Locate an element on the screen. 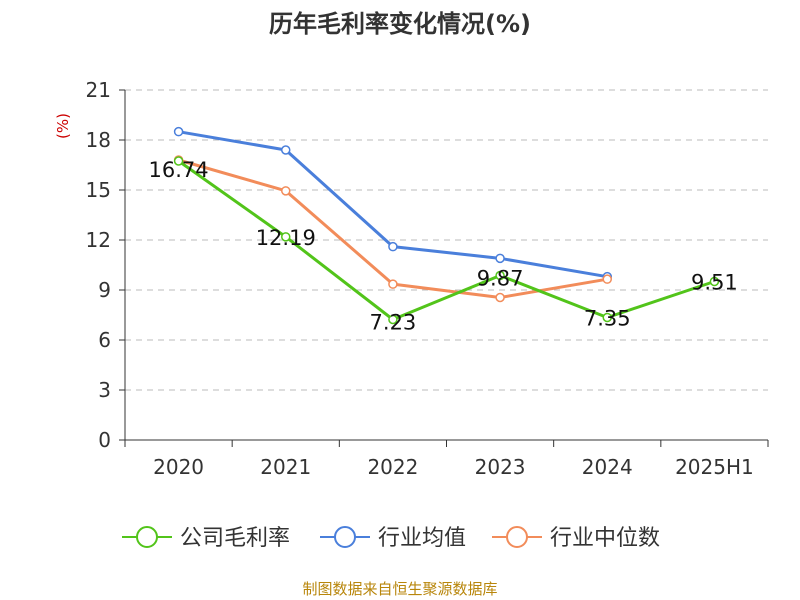  x-tick-label: 2022 is located at coordinates (392, 467).